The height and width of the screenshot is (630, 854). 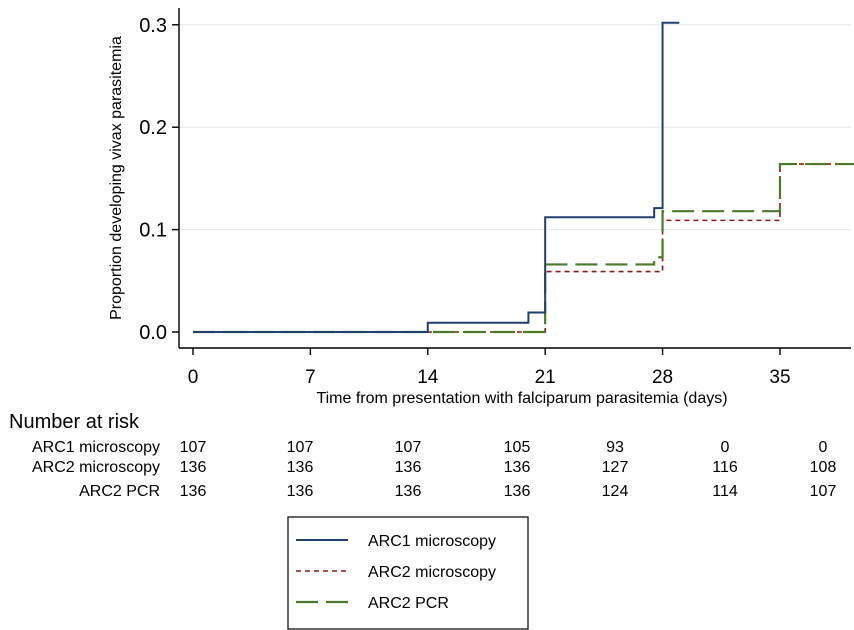 I want to click on y-tick-label: 0.1, so click(x=153, y=231).